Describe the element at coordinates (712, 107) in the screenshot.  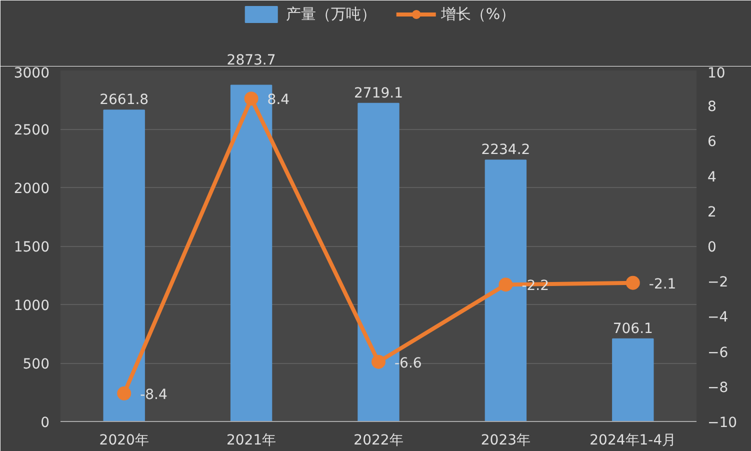
I see `y2-tick-label: 8` at that location.